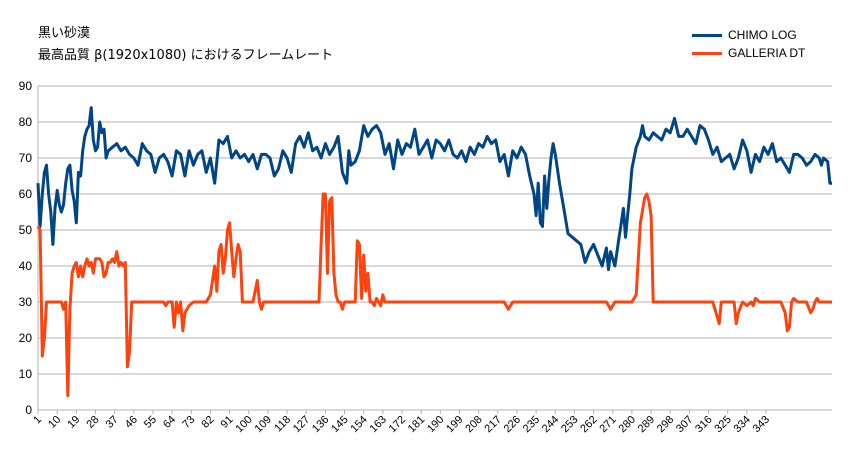 The height and width of the screenshot is (456, 848). Describe the element at coordinates (378, 424) in the screenshot. I see `x-tick-label: 163` at that location.